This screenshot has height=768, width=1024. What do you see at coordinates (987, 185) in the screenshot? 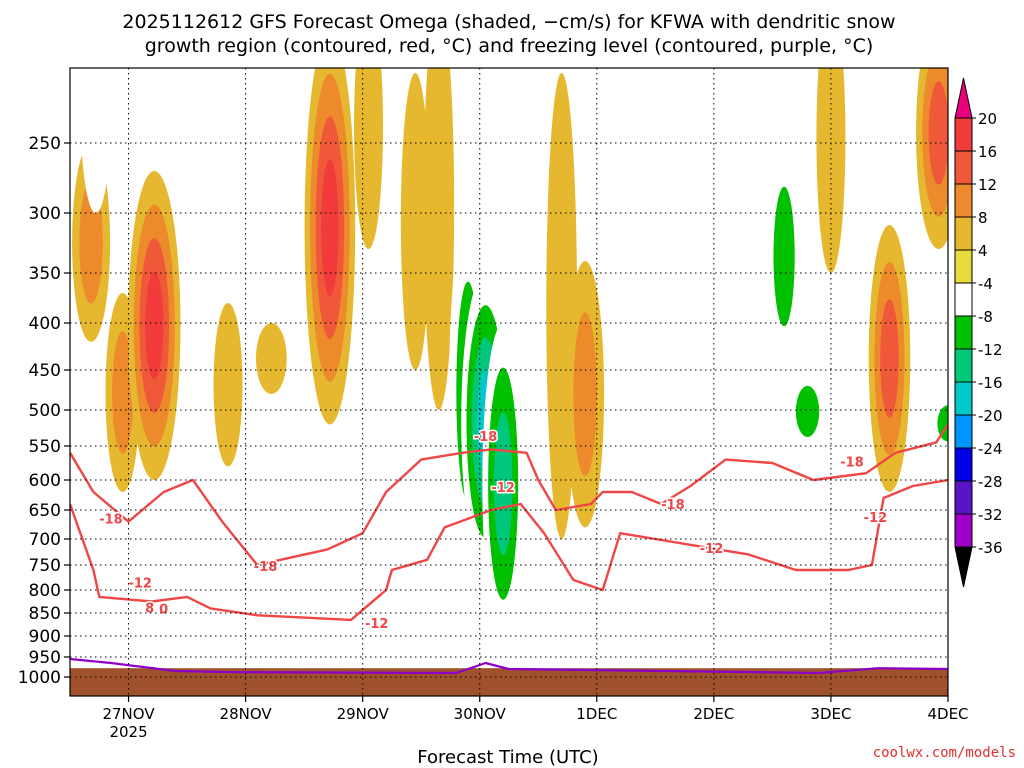
I see `colorbar-label: 12` at bounding box center [987, 185].